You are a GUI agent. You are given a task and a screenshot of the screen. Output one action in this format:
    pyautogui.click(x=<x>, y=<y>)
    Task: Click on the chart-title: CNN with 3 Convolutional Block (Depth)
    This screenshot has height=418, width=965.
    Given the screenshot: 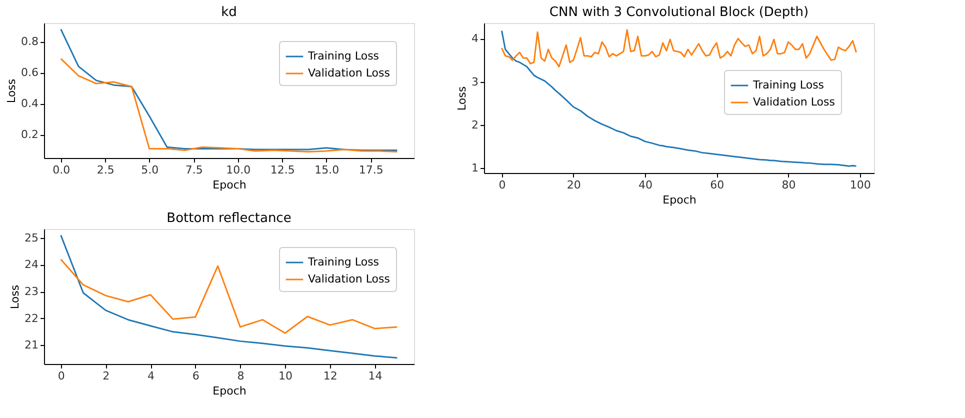 What is the action you would take?
    pyautogui.click(x=679, y=12)
    